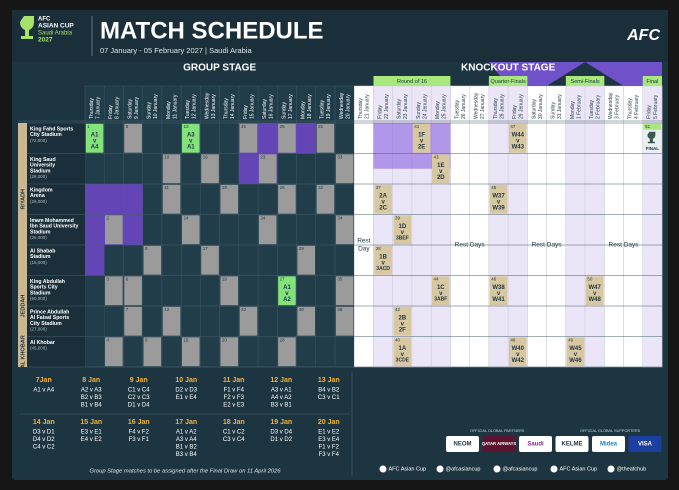 This screenshot has width=679, height=490. Describe the element at coordinates (477, 105) in the screenshot. I see `day-header: Wednesday` at that location.